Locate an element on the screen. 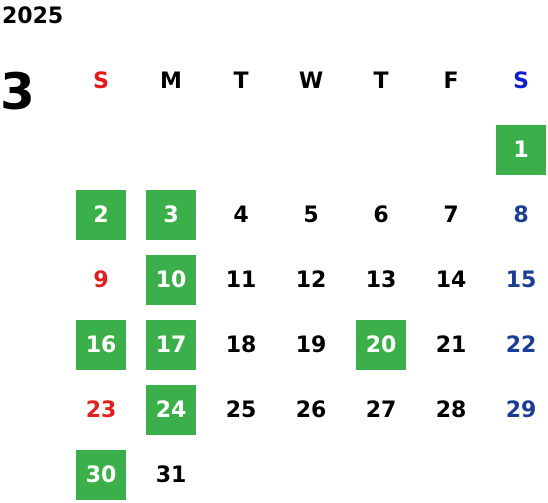 The width and height of the screenshot is (548, 503). week-row: 16 17 18 19 20 21 22 is located at coordinates (306, 345).